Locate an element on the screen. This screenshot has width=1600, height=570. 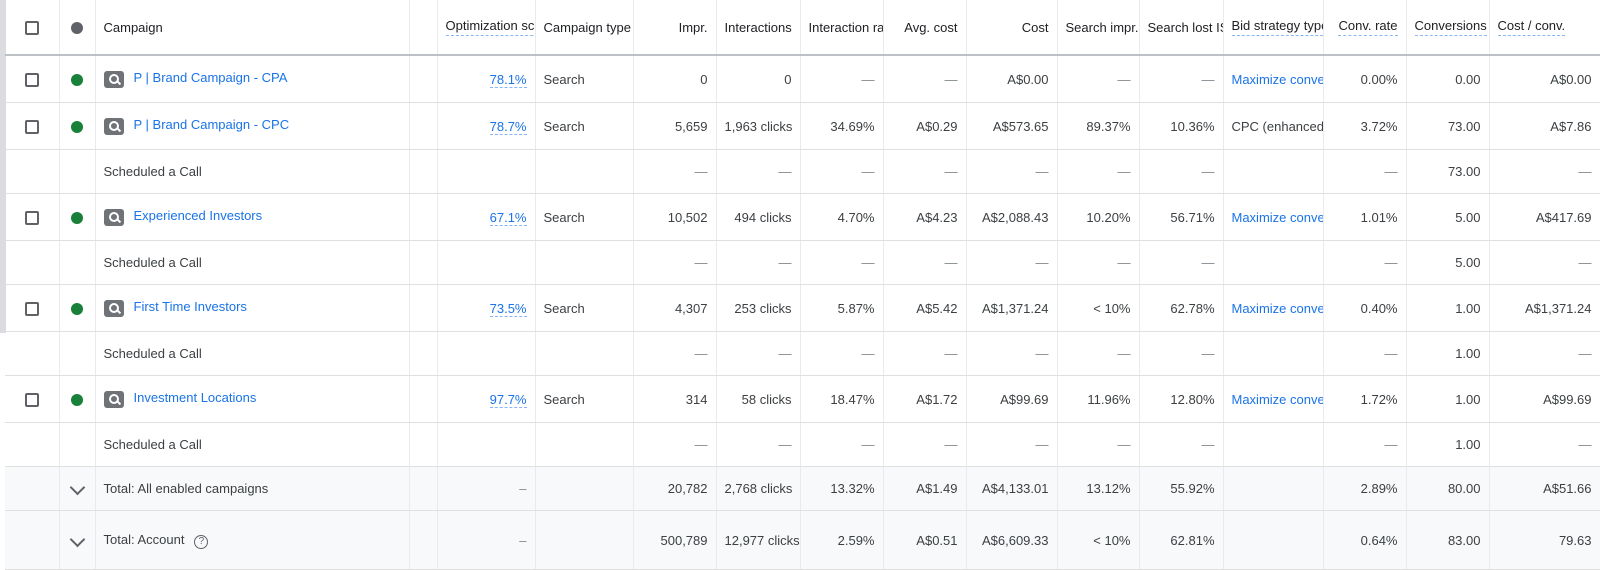
header-interaction-rate: Interaction rate is located at coordinates (842, 28).